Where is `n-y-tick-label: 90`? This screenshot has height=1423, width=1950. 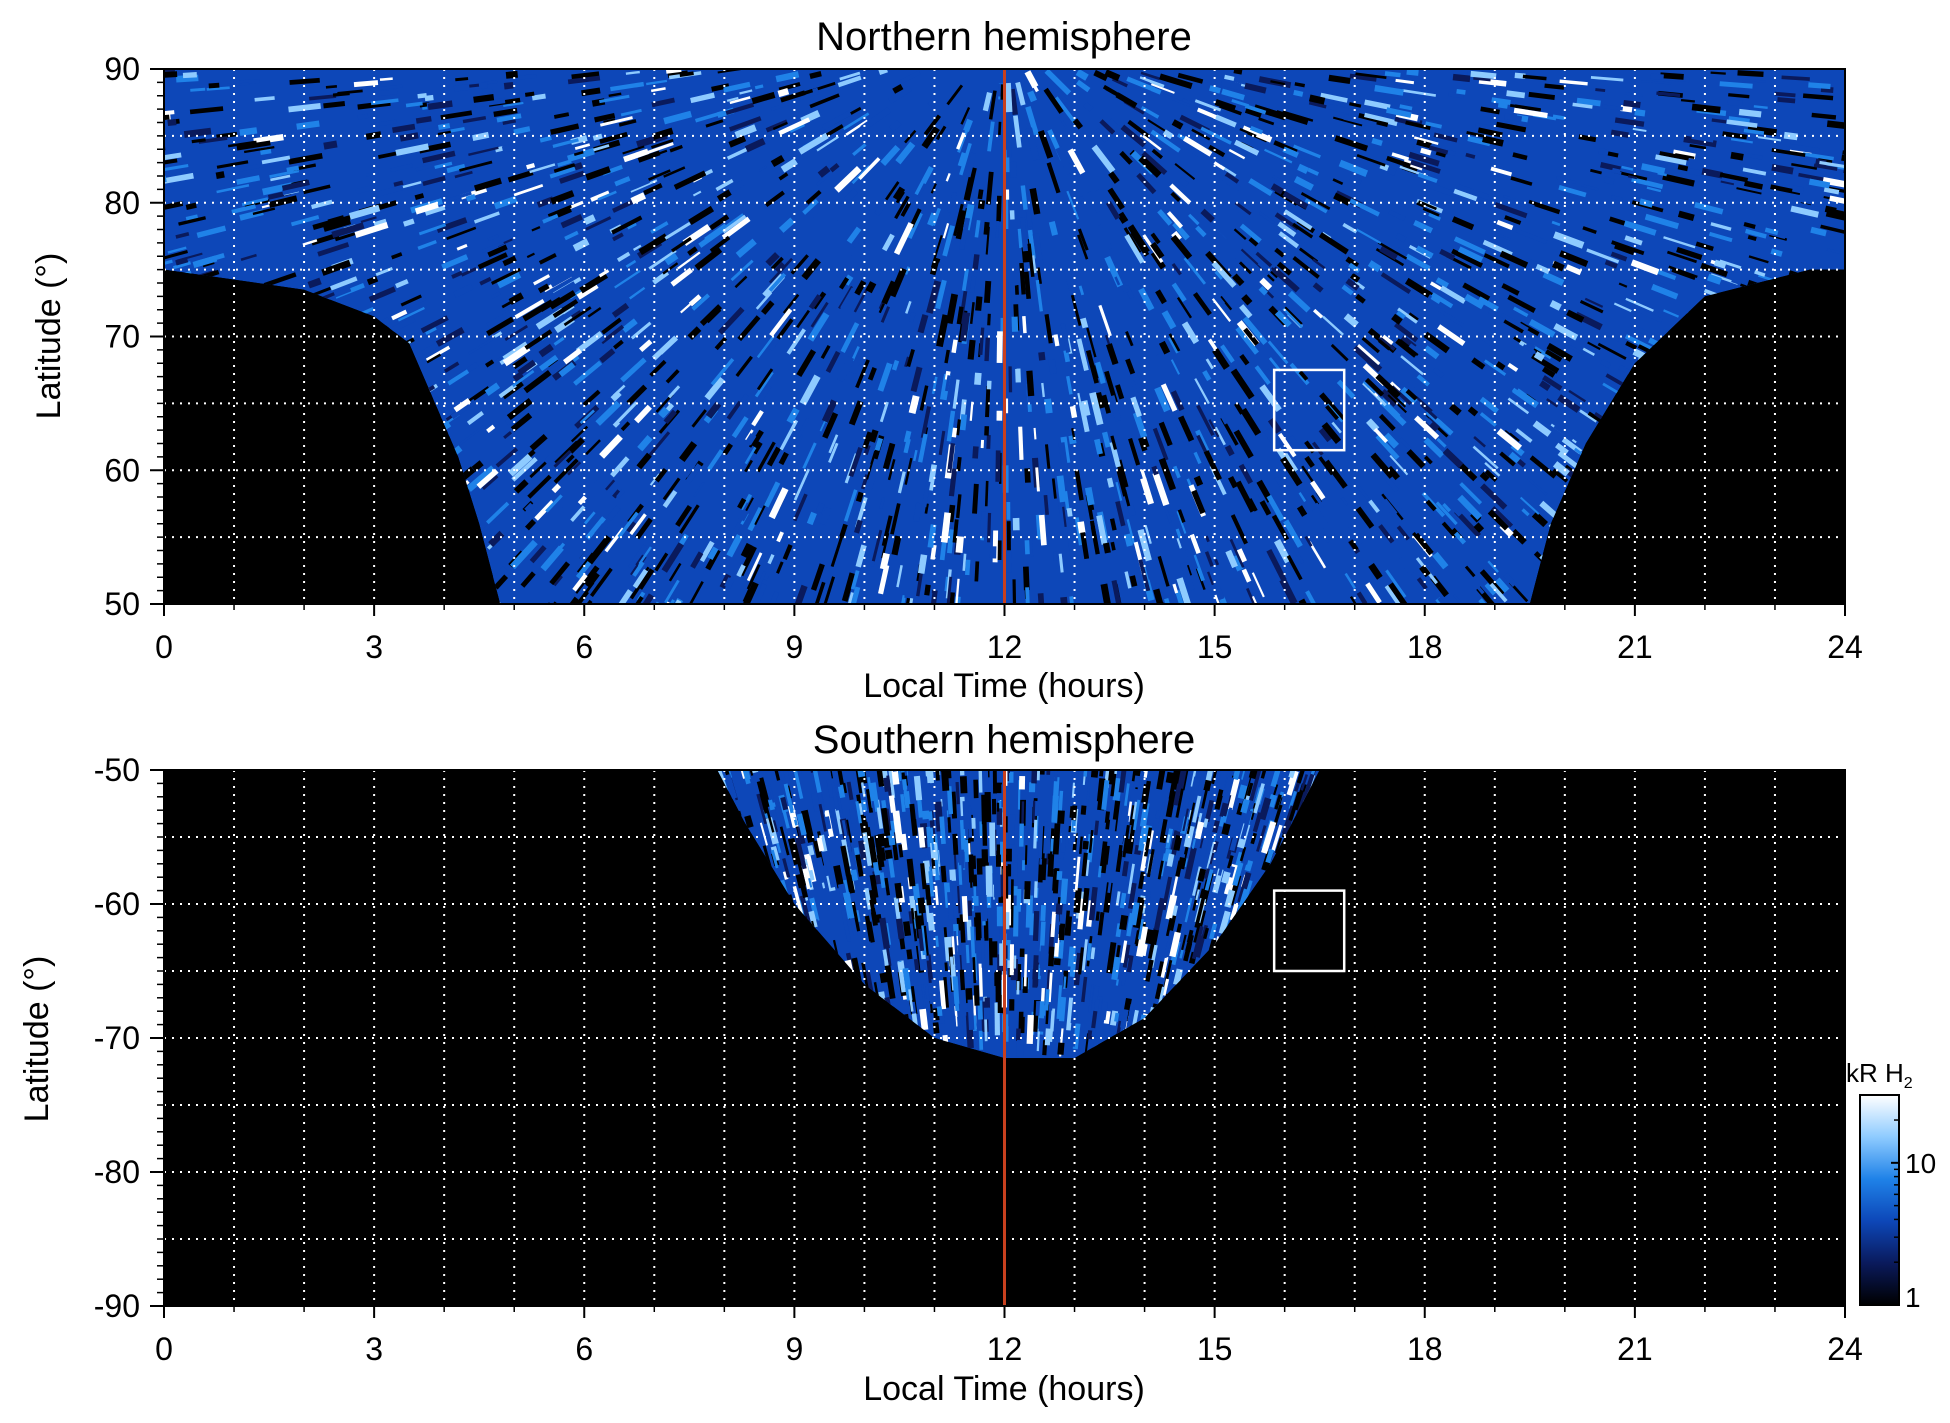
n-y-tick-label: 90 is located at coordinates (122, 69).